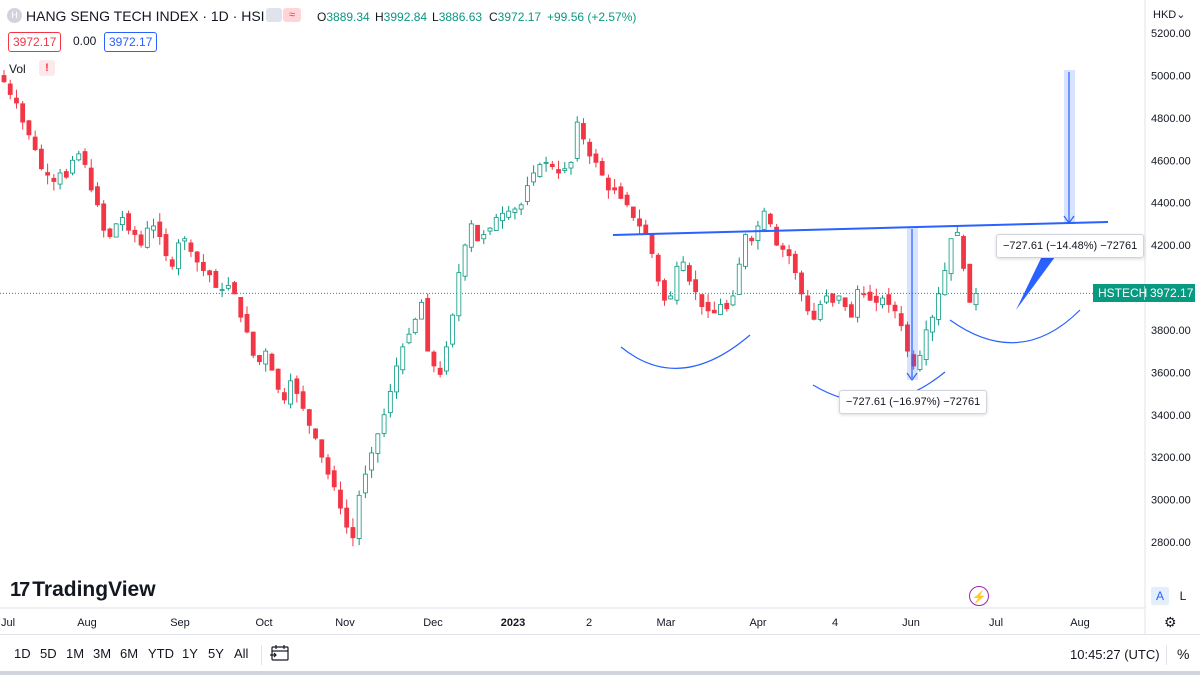 The image size is (1200, 676). I want to click on bid-price-box: 3972.17, so click(35, 42).